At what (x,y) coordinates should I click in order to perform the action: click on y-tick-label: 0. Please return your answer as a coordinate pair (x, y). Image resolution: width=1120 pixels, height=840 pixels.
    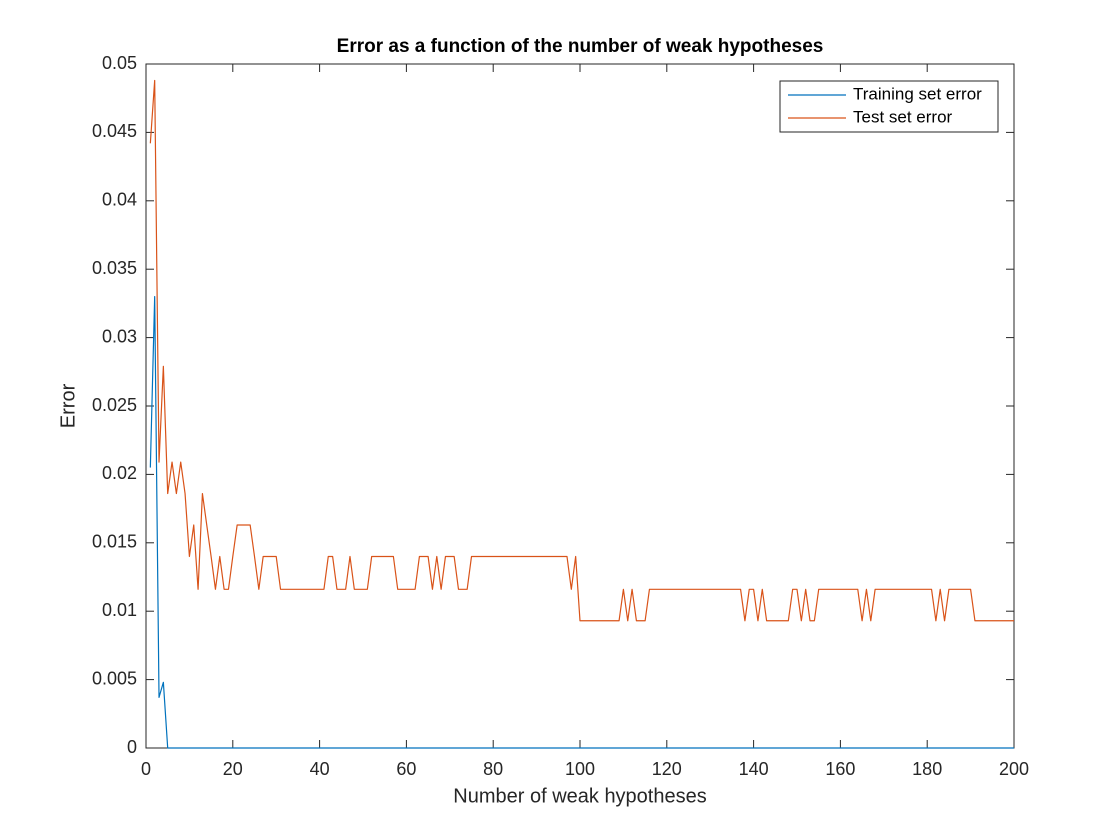
    Looking at the image, I should click on (132, 747).